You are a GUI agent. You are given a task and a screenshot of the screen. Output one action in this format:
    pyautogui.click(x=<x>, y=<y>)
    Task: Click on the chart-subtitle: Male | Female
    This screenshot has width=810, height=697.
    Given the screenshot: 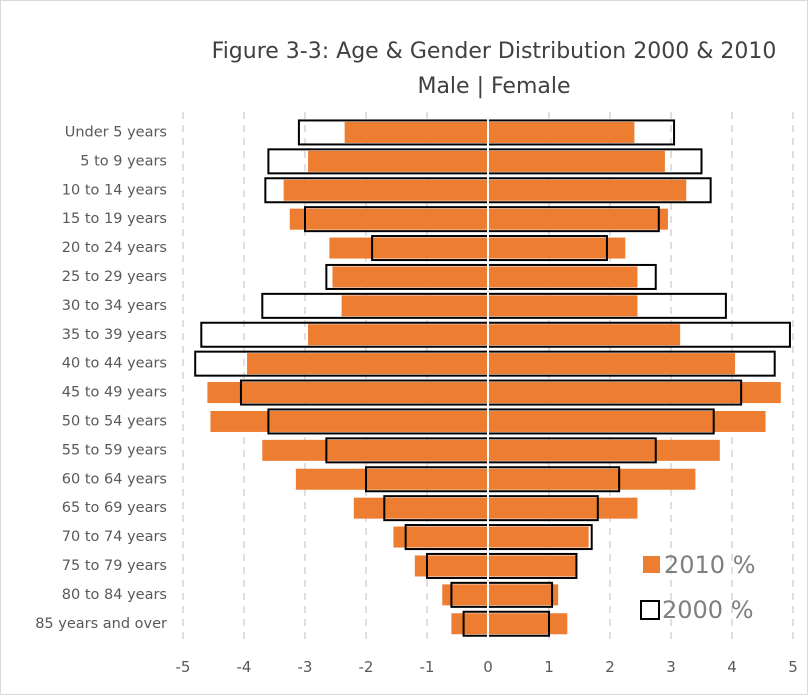 What is the action you would take?
    pyautogui.click(x=493, y=86)
    